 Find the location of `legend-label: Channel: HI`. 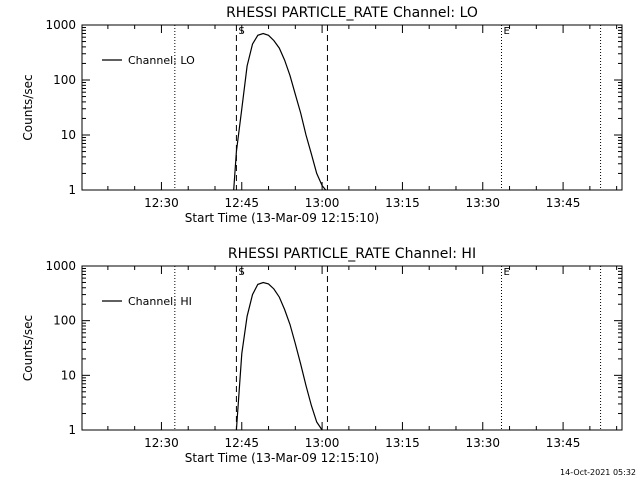

legend-label: Channel: HI is located at coordinates (160, 301).